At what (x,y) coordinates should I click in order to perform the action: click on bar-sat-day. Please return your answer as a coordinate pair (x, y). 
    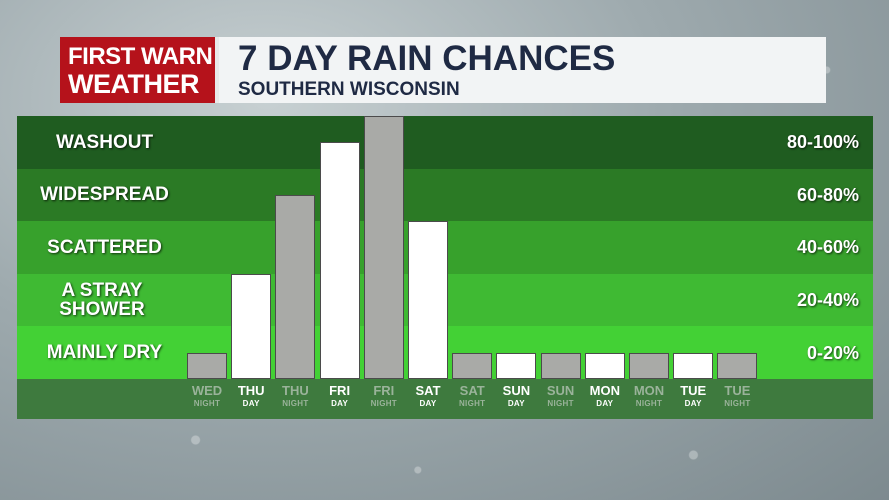
    Looking at the image, I should click on (428, 300).